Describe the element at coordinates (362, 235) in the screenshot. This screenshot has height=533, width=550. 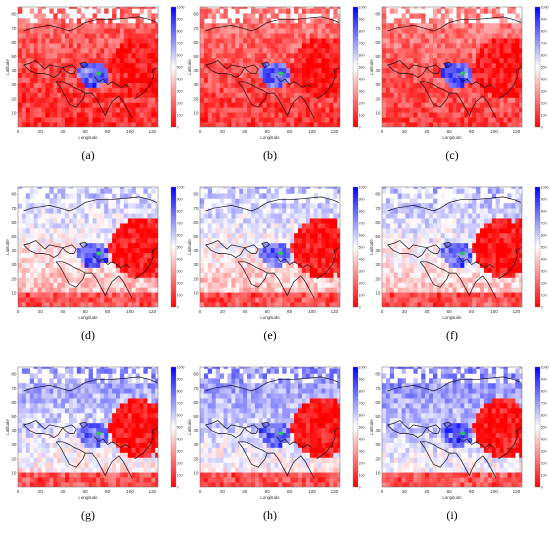
I see `colorbar-tick-label: 600` at that location.